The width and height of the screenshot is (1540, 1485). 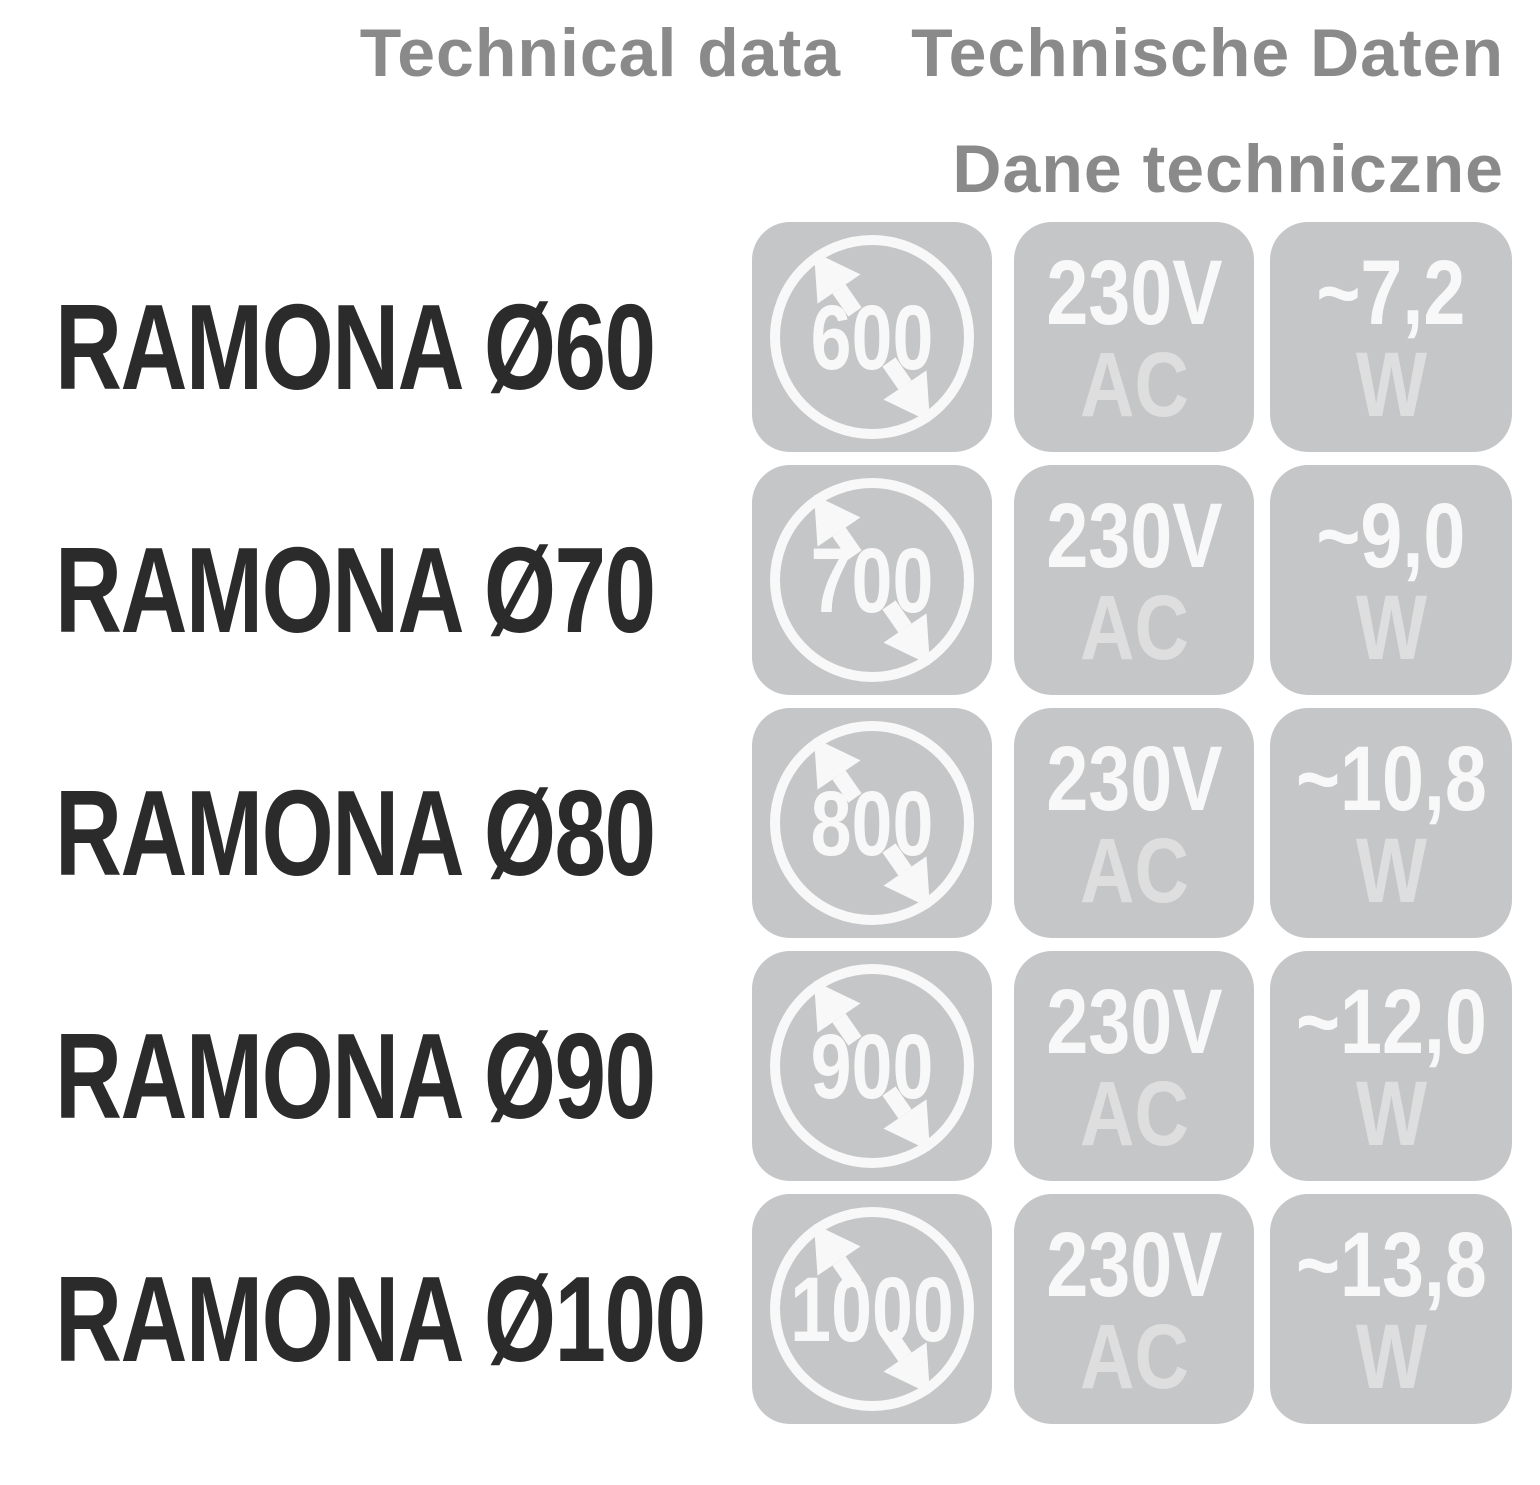 I want to click on product-name: RAMONA Ø90, so click(x=355, y=1076).